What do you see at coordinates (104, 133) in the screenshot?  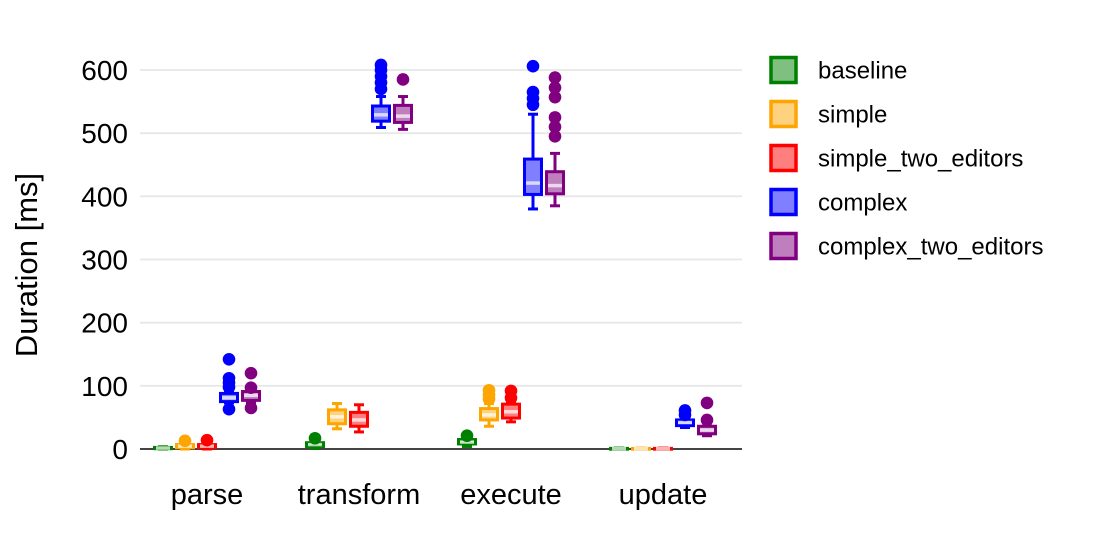 I see `y-tick-label: 500` at bounding box center [104, 133].